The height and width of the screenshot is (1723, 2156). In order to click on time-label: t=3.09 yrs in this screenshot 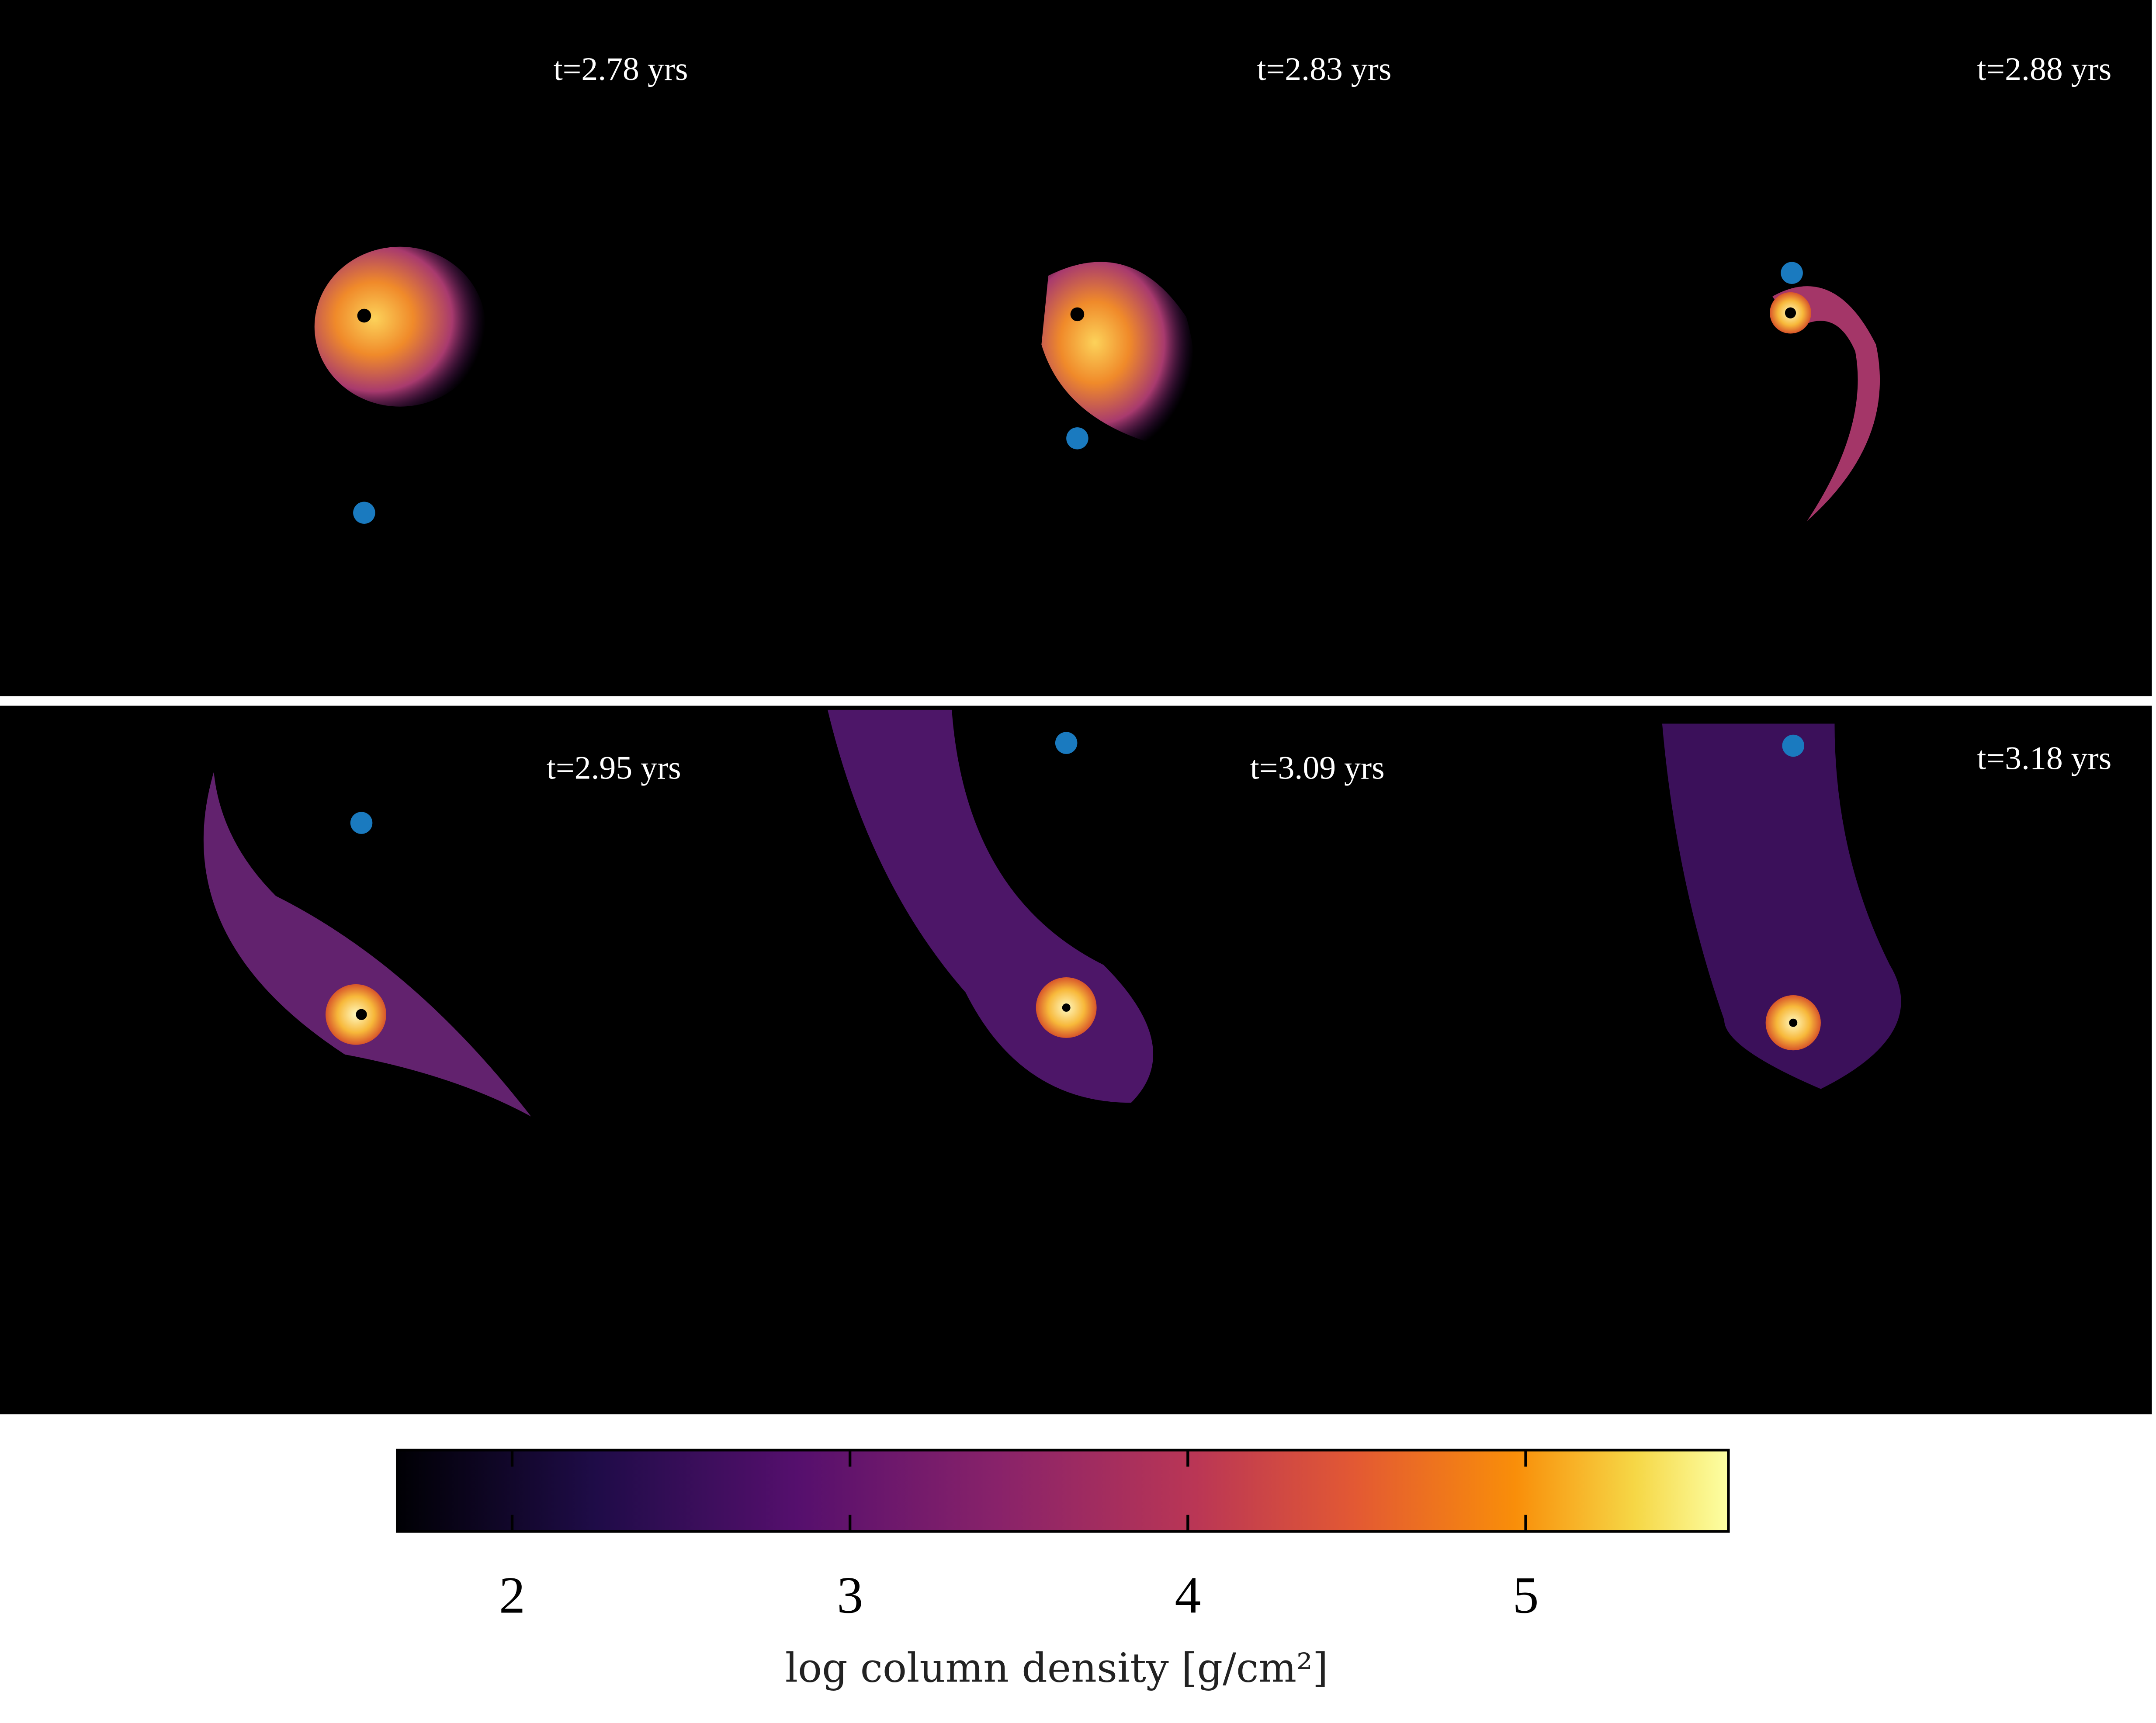, I will do `click(1317, 768)`.